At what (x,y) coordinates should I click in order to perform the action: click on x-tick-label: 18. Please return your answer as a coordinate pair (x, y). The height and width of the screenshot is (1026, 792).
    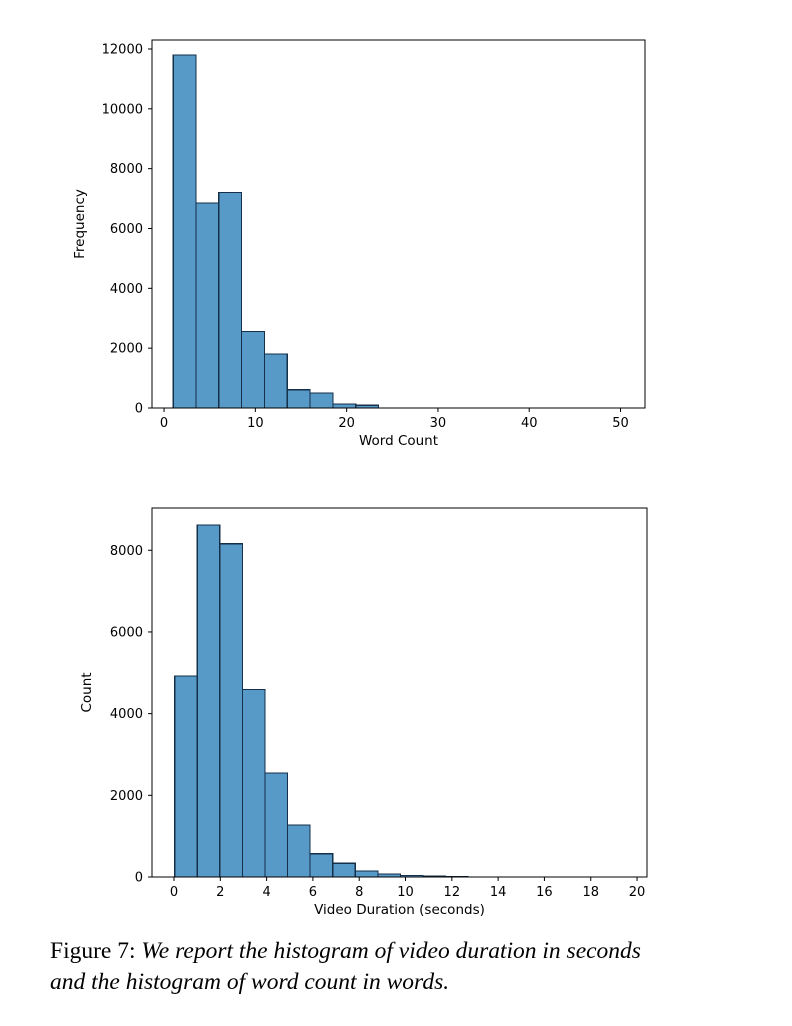
    Looking at the image, I should click on (590, 892).